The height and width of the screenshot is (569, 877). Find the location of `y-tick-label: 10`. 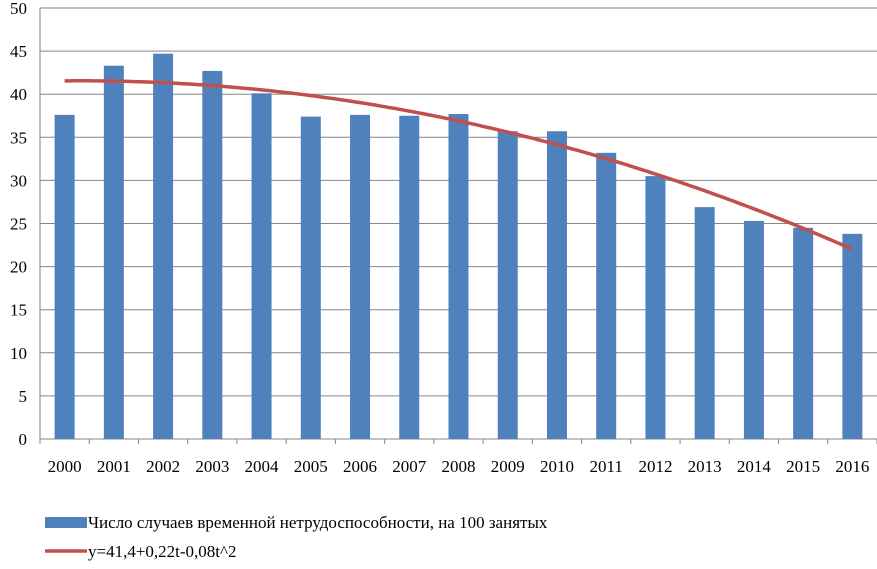

y-tick-label: 10 is located at coordinates (18, 353).